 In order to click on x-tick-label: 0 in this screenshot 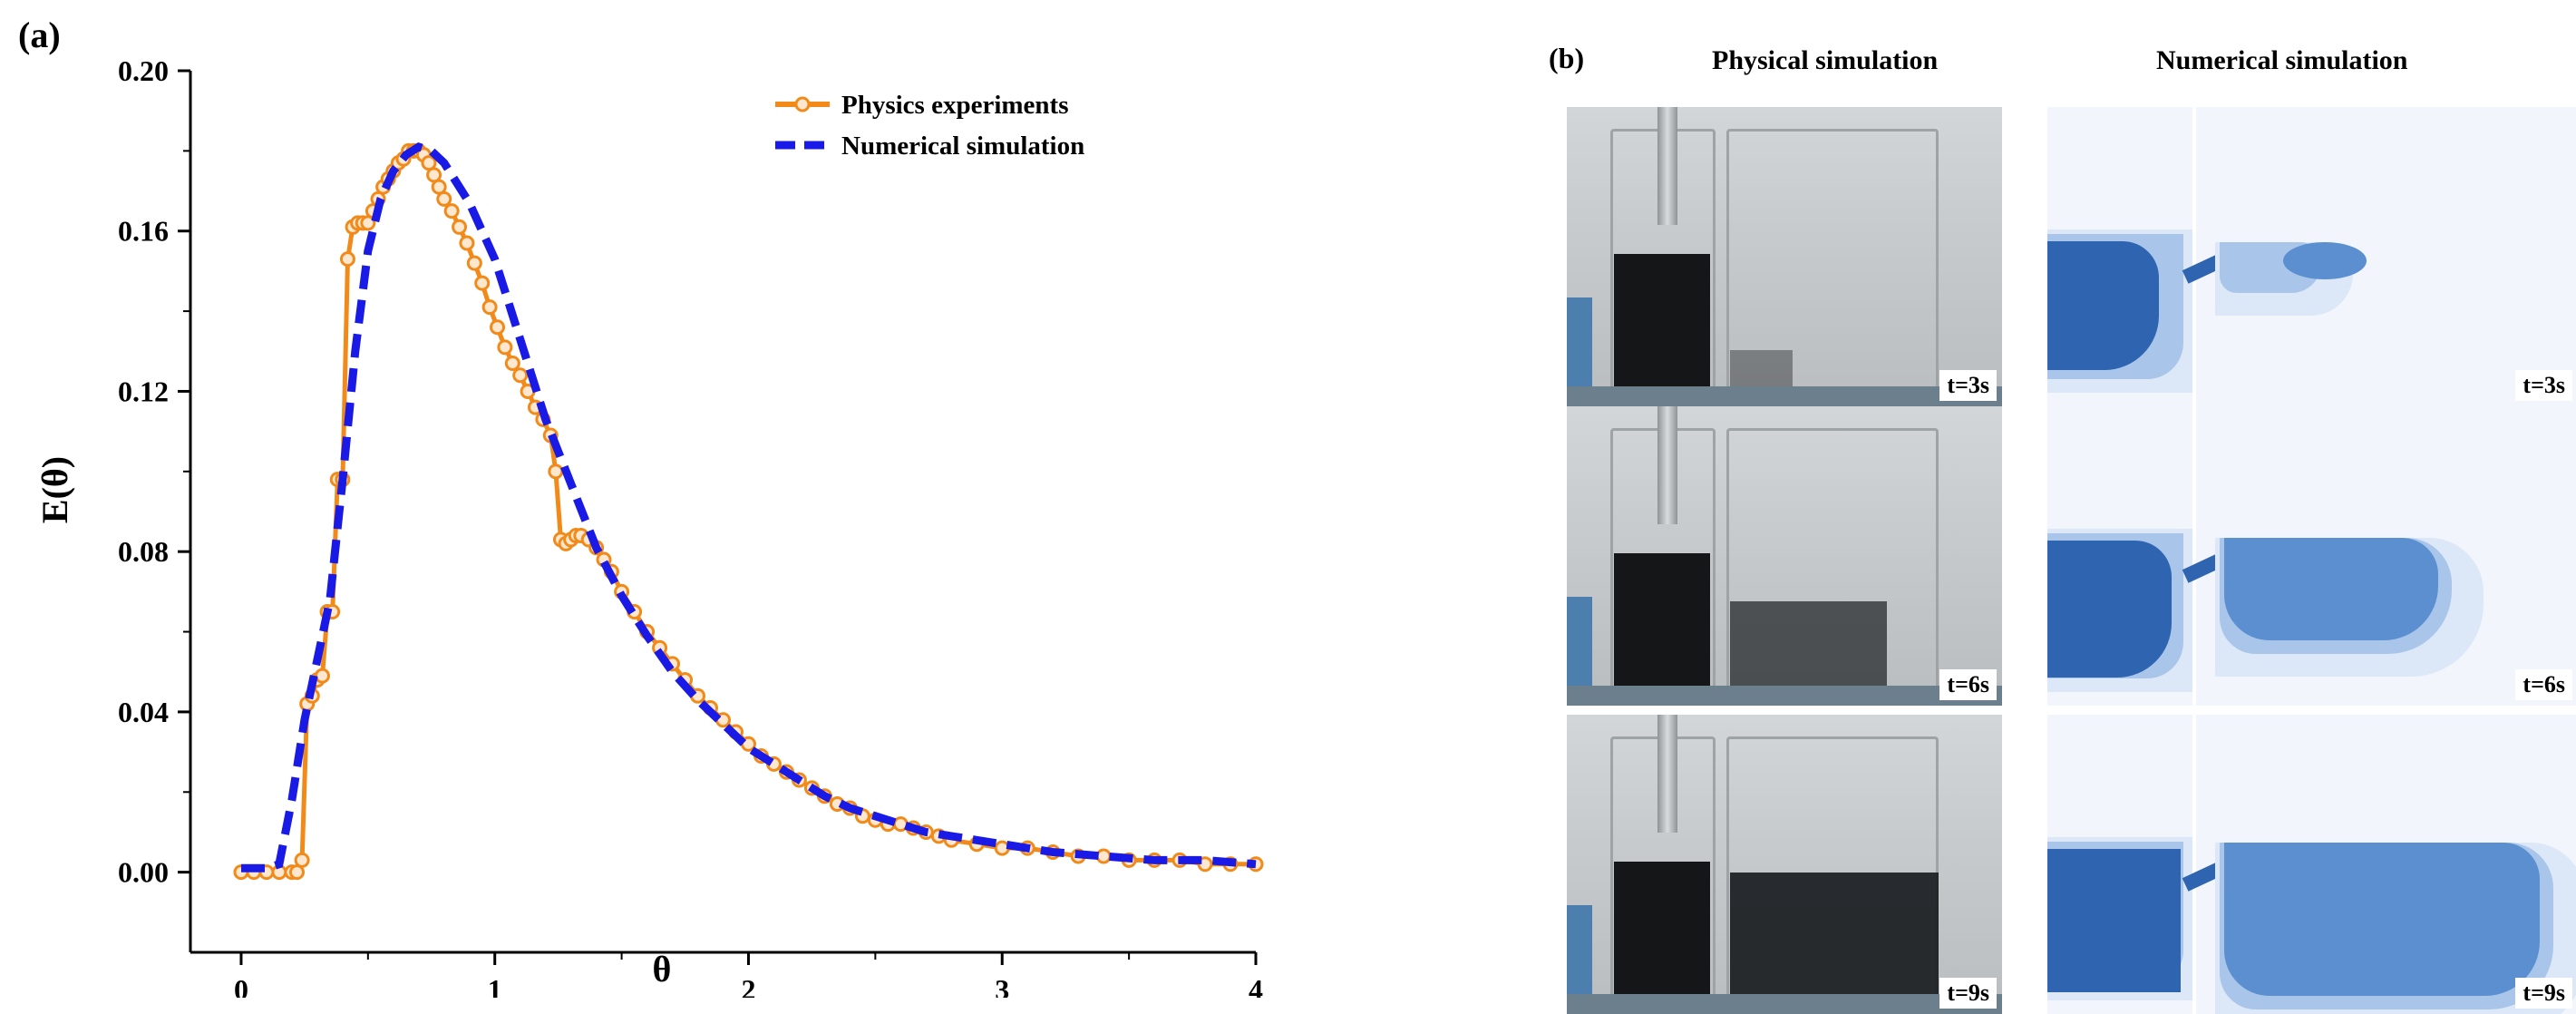, I will do `click(241, 985)`.